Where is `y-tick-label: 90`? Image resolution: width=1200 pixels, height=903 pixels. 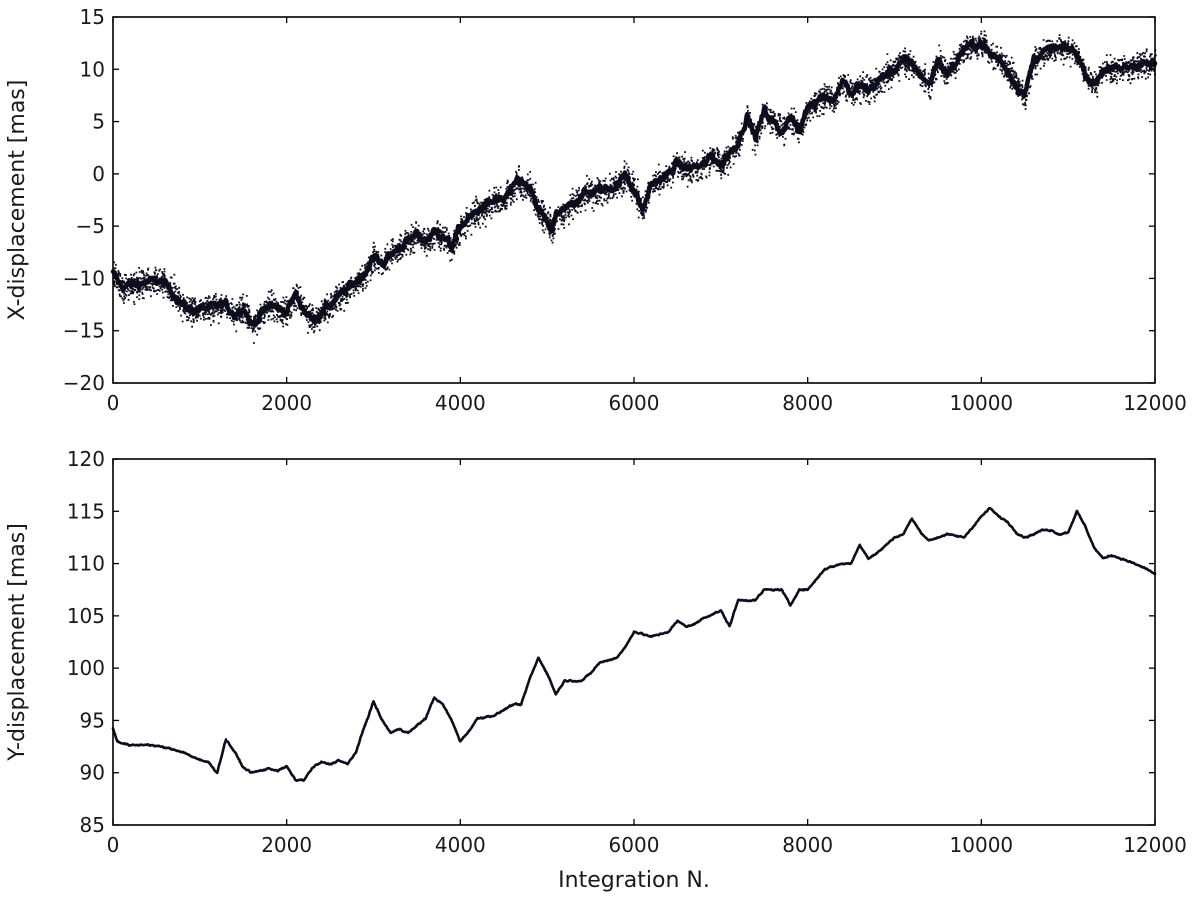
y-tick-label: 90 is located at coordinates (92, 773).